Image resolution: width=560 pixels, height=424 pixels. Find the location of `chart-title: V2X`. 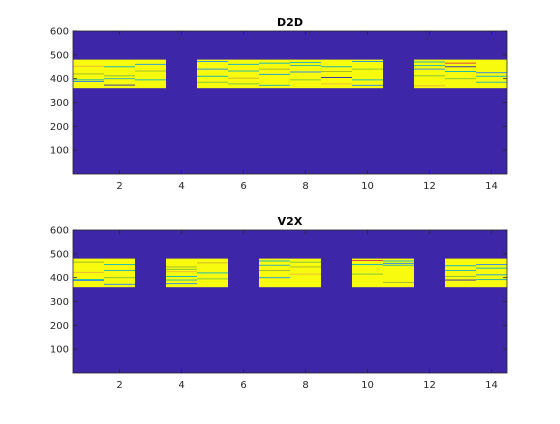

chart-title: V2X is located at coordinates (290, 221).